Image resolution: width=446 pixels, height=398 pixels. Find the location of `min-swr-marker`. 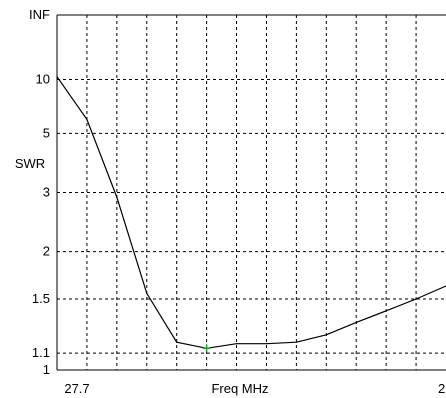

min-swr-marker is located at coordinates (206, 348).